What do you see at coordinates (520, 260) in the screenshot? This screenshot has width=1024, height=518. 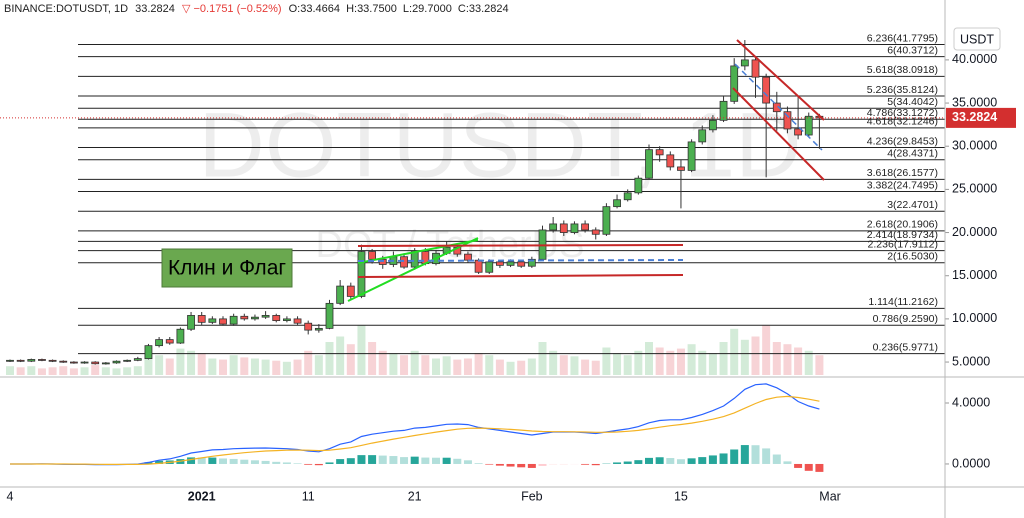 I see `channel-mid` at bounding box center [520, 260].